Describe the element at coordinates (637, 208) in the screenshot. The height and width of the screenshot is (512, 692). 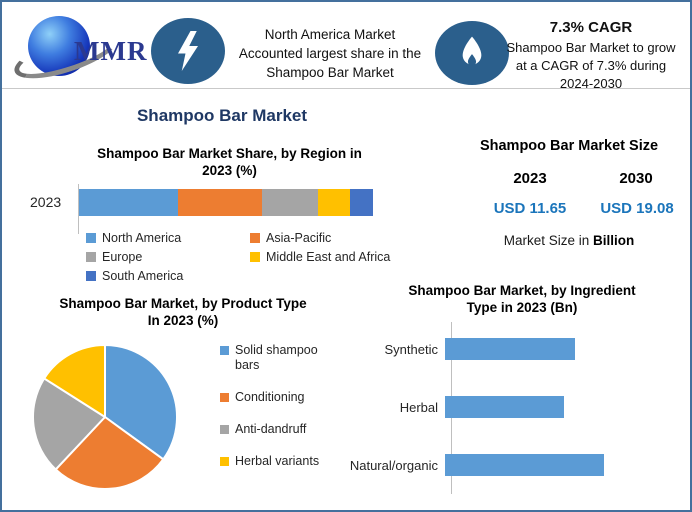
I see `market-size-value-2030: USD 19.08` at that location.